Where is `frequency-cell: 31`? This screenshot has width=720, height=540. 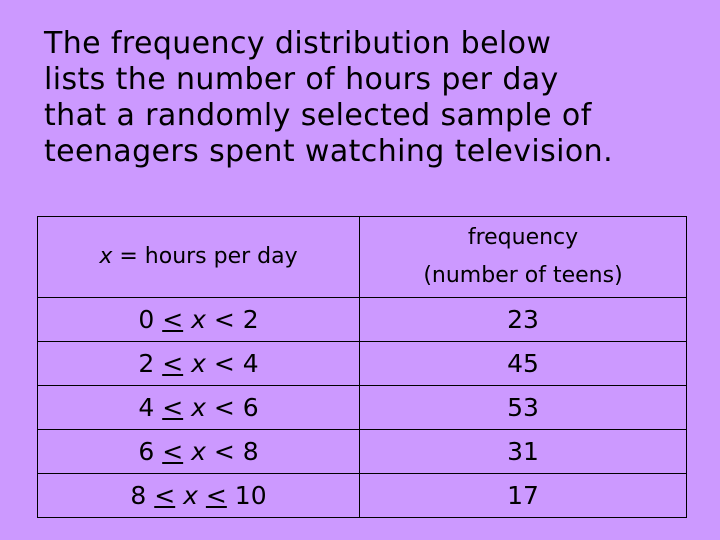
frequency-cell: 31 is located at coordinates (523, 451).